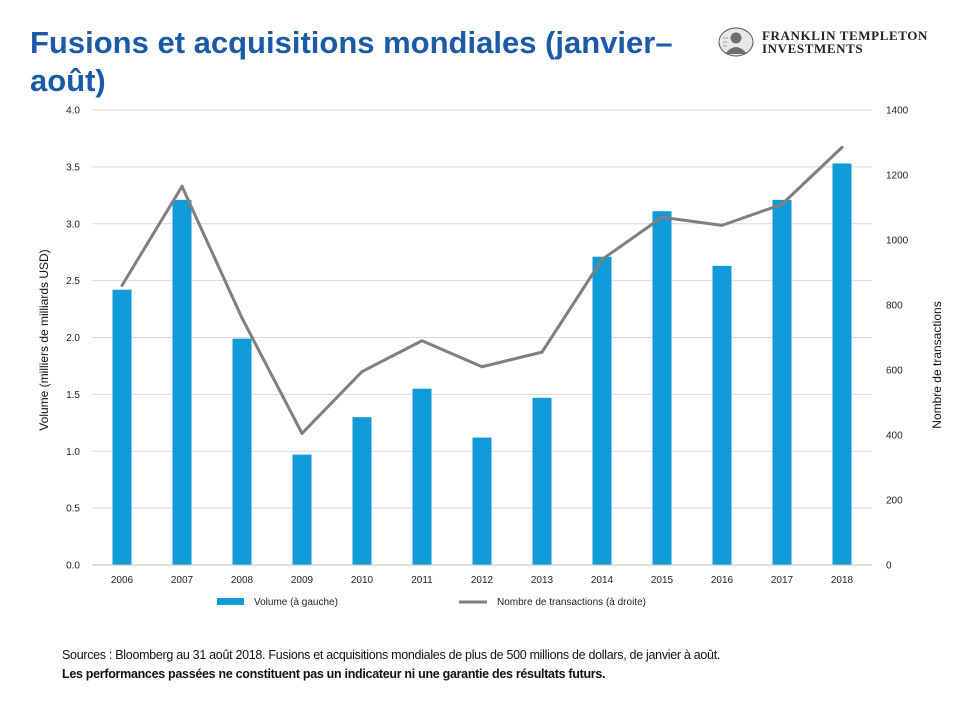  Describe the element at coordinates (44, 339) in the screenshot. I see `left-axis-title: Volume (milliers de milliards USD)` at that location.